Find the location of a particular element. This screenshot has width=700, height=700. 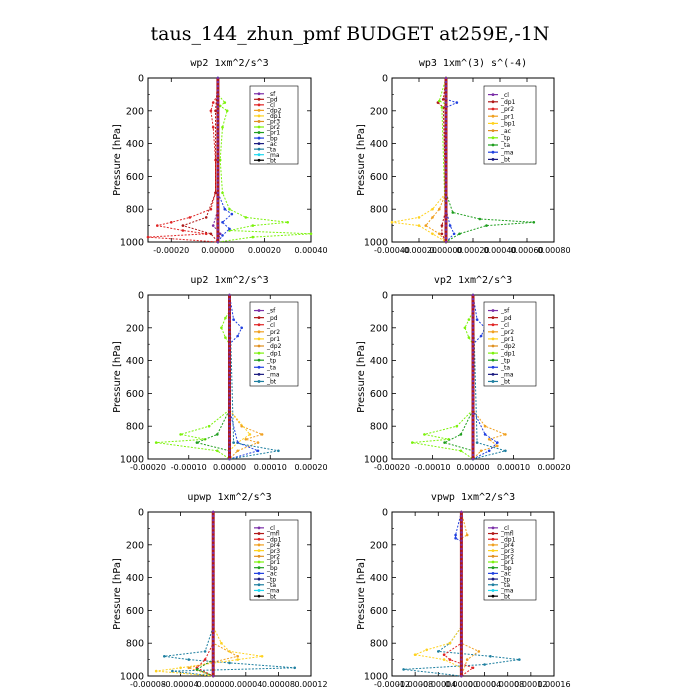

y-axis-label: Pressure [hPa] is located at coordinates (117, 160).